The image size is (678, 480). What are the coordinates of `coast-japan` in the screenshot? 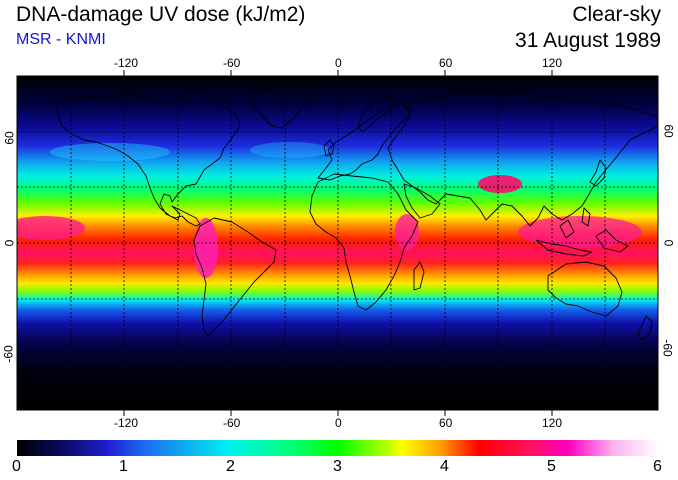 It's located at (598, 173).